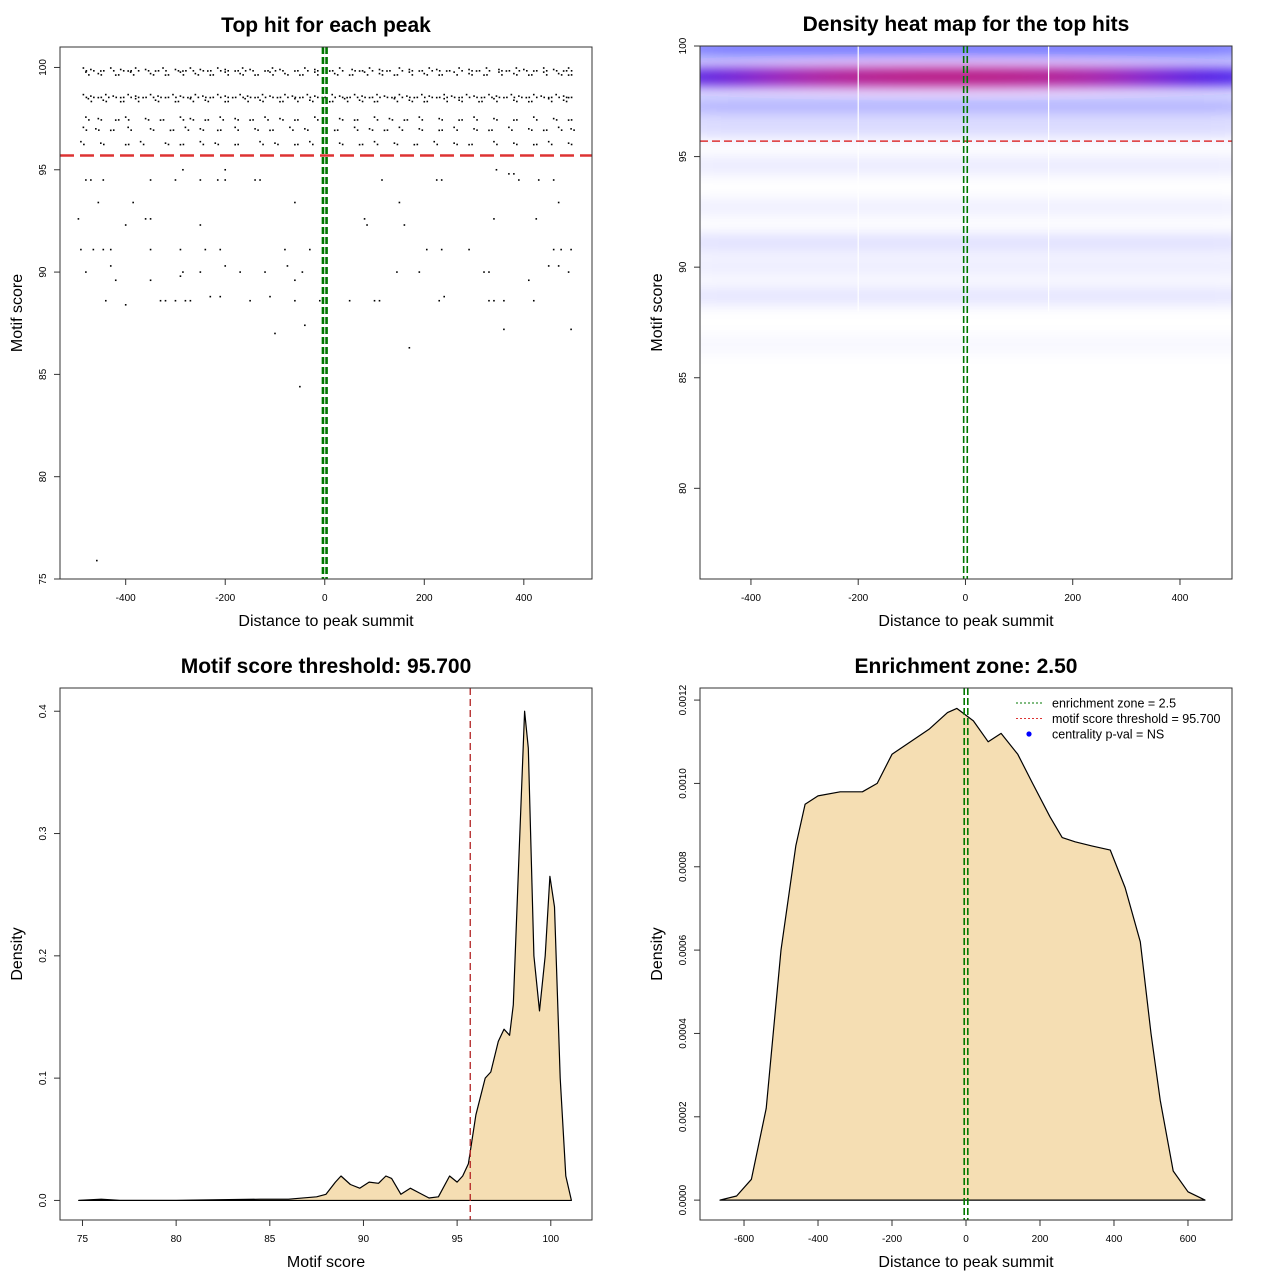 This screenshot has width=1280, height=1285. What do you see at coordinates (683, 157) in the screenshot?
I see `y-tick-label: 95` at bounding box center [683, 157].